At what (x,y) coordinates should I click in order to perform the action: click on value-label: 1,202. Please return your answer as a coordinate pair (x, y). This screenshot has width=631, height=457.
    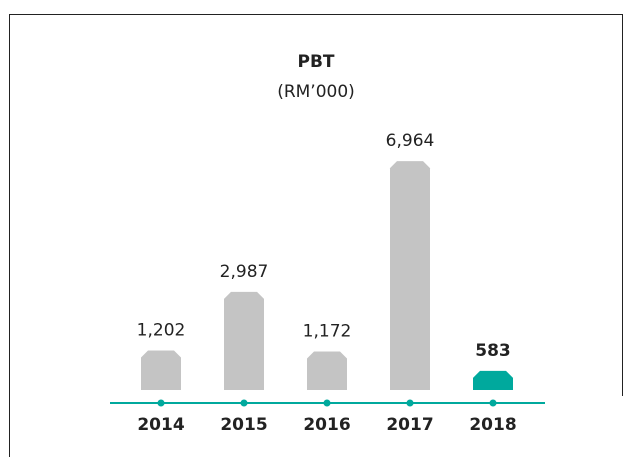
    Looking at the image, I should click on (161, 331).